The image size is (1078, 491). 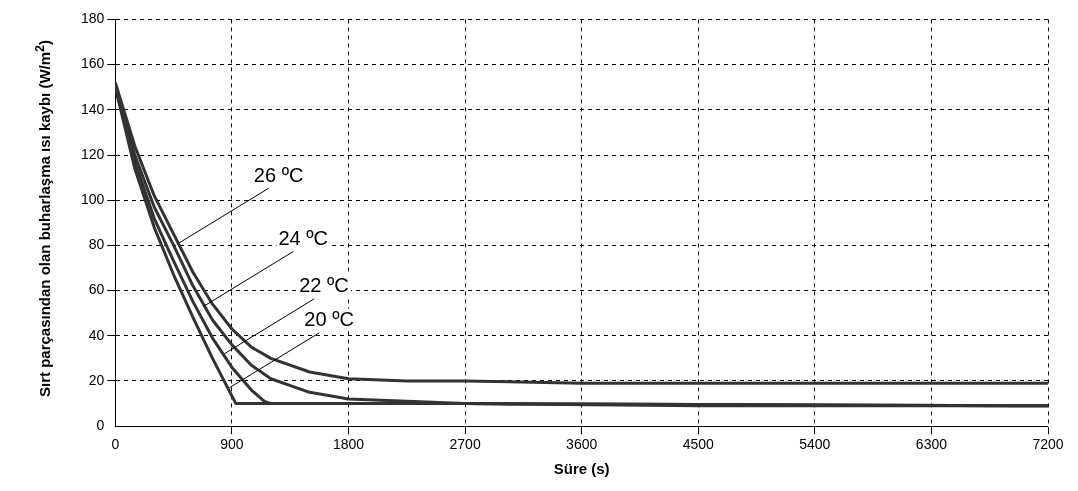 I want to click on annotation: 24 ºC, so click(x=303, y=237).